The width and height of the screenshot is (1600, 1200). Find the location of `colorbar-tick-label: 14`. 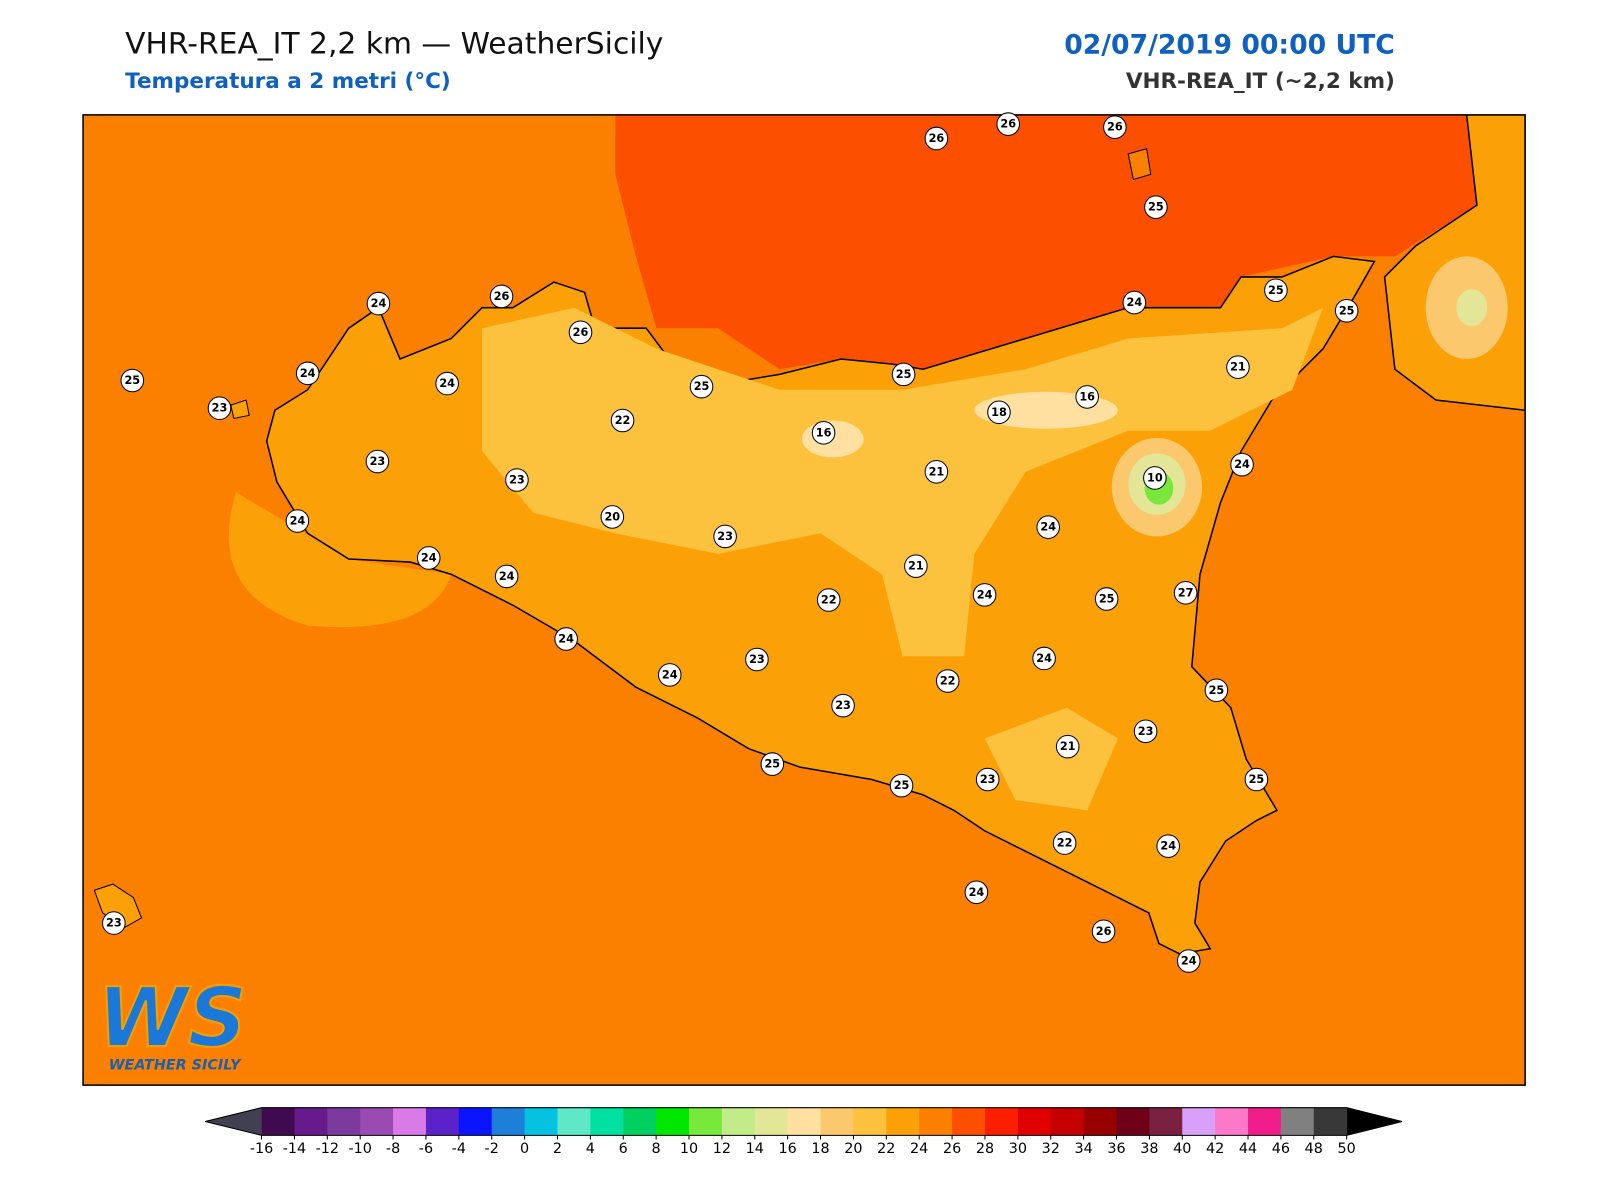

colorbar-tick-label: 14 is located at coordinates (755, 1149).